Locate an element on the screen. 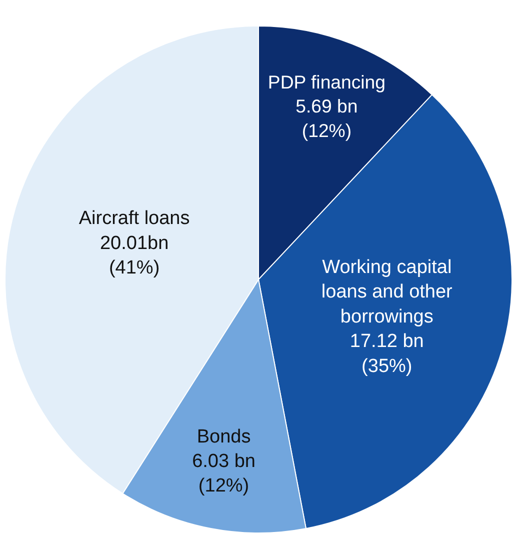 Image resolution: width=517 pixels, height=559 pixels. slice-label: Working capital loans and other borrowings is located at coordinates (387, 292).